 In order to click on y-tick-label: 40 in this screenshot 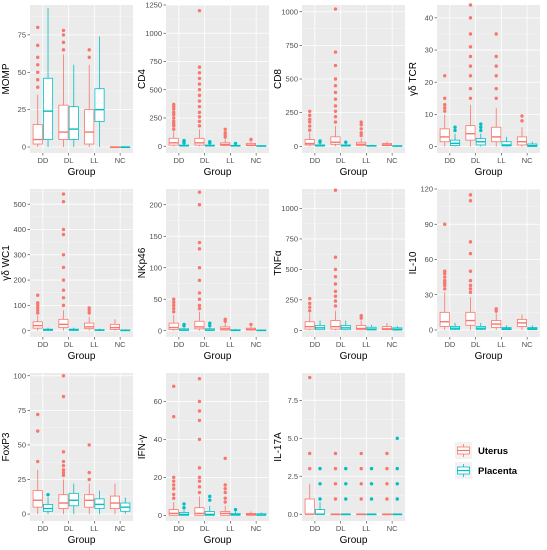, I will do `click(429, 17)`.